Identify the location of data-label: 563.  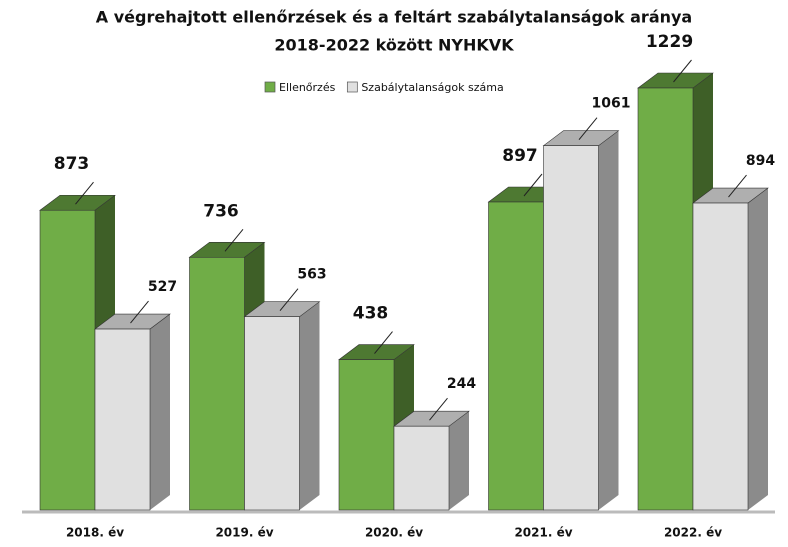
(311, 275).